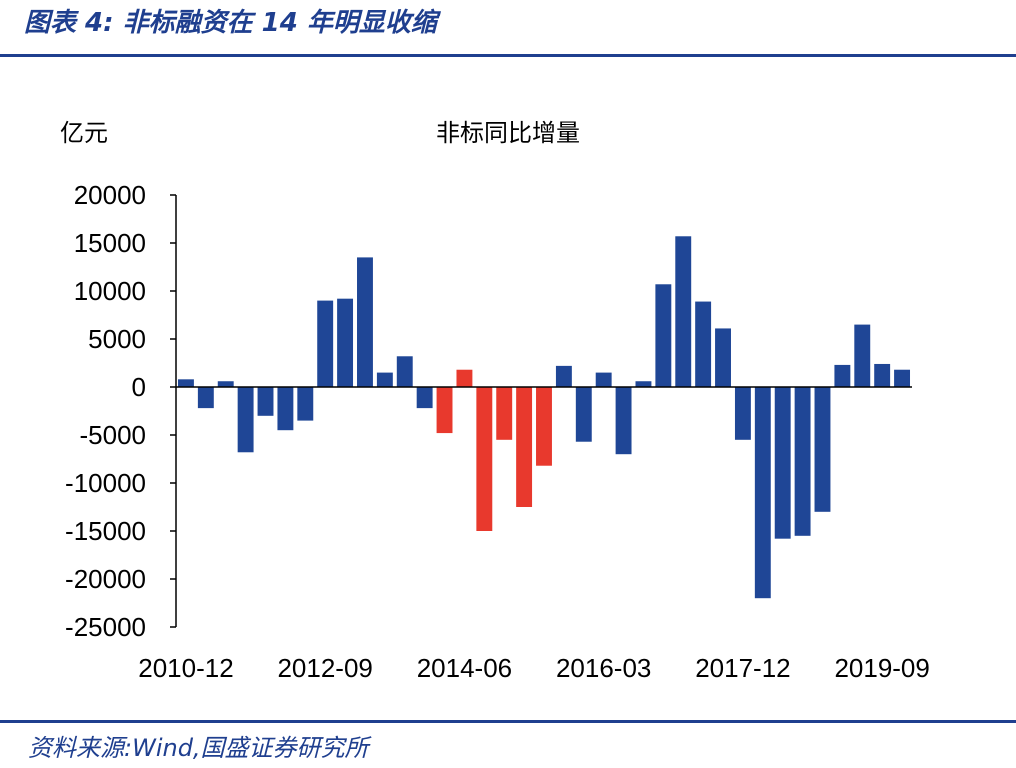 This screenshot has height=768, width=1016. What do you see at coordinates (881, 668) in the screenshot?
I see `x-tick-label: 2019-09` at bounding box center [881, 668].